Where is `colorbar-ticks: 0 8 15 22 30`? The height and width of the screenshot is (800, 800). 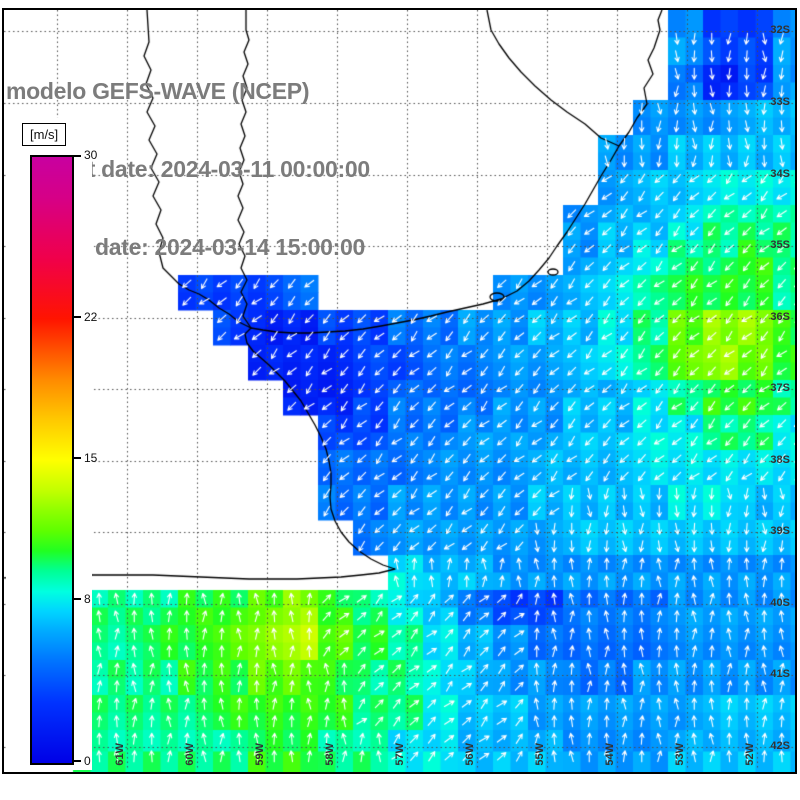 colorbar-ticks: 0 8 15 22 30 is located at coordinates (87, 458).